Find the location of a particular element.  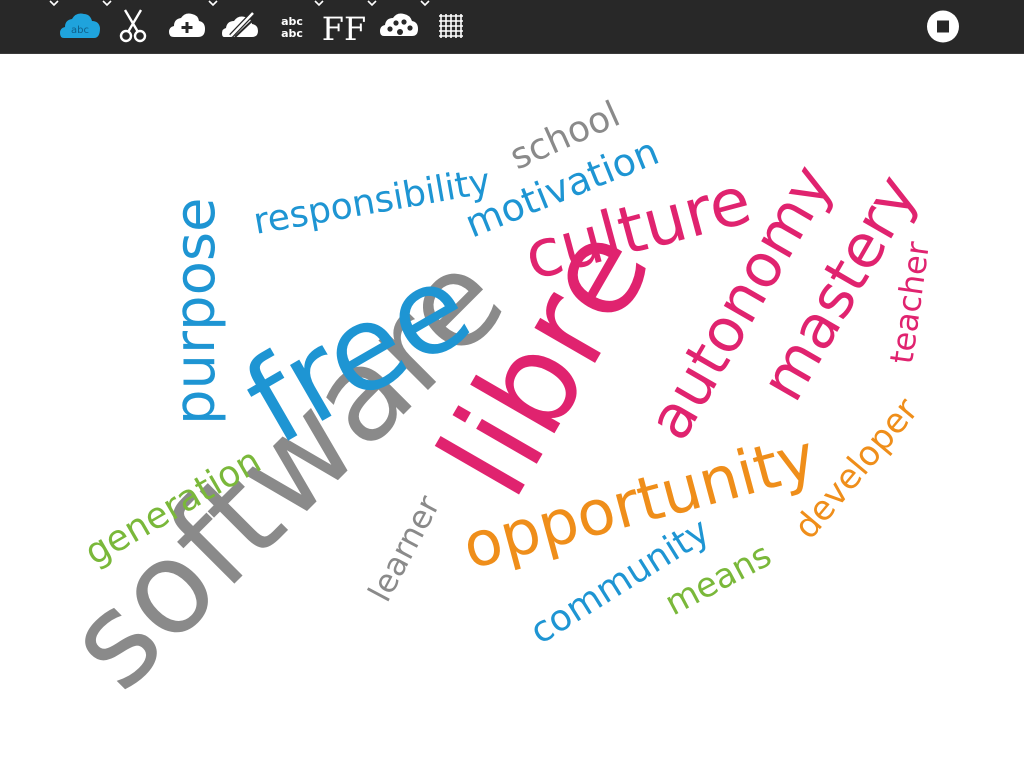

paint-brush-icon is located at coordinates (240, 24).